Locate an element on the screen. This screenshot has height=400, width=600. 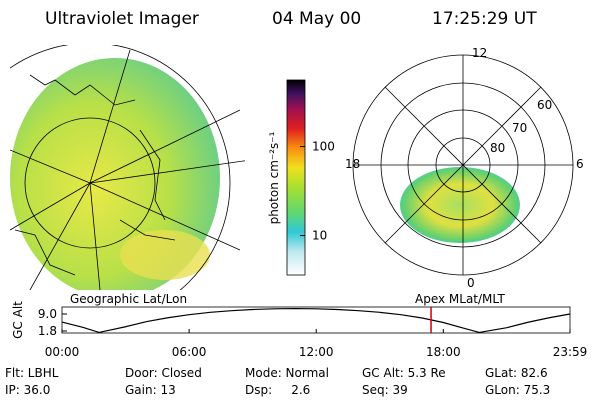
colorbar is located at coordinates (296, 177).